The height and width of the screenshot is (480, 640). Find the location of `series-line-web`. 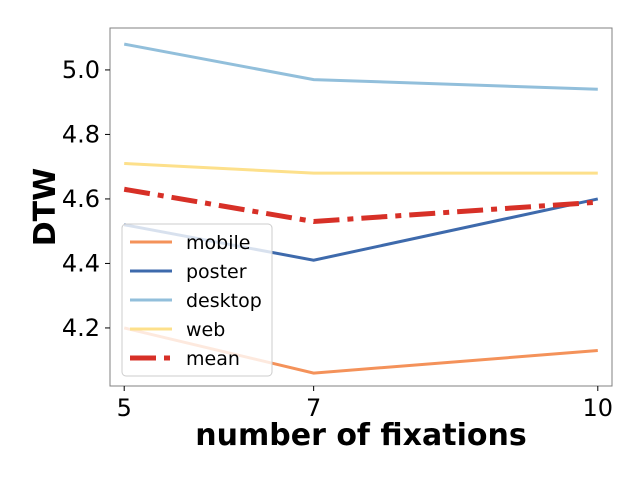

series-line-web is located at coordinates (361, 168).